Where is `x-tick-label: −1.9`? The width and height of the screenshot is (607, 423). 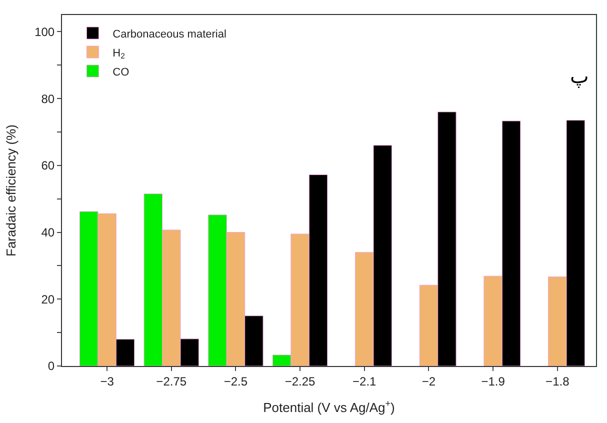
x-tick-label: −1.9 is located at coordinates (493, 381).